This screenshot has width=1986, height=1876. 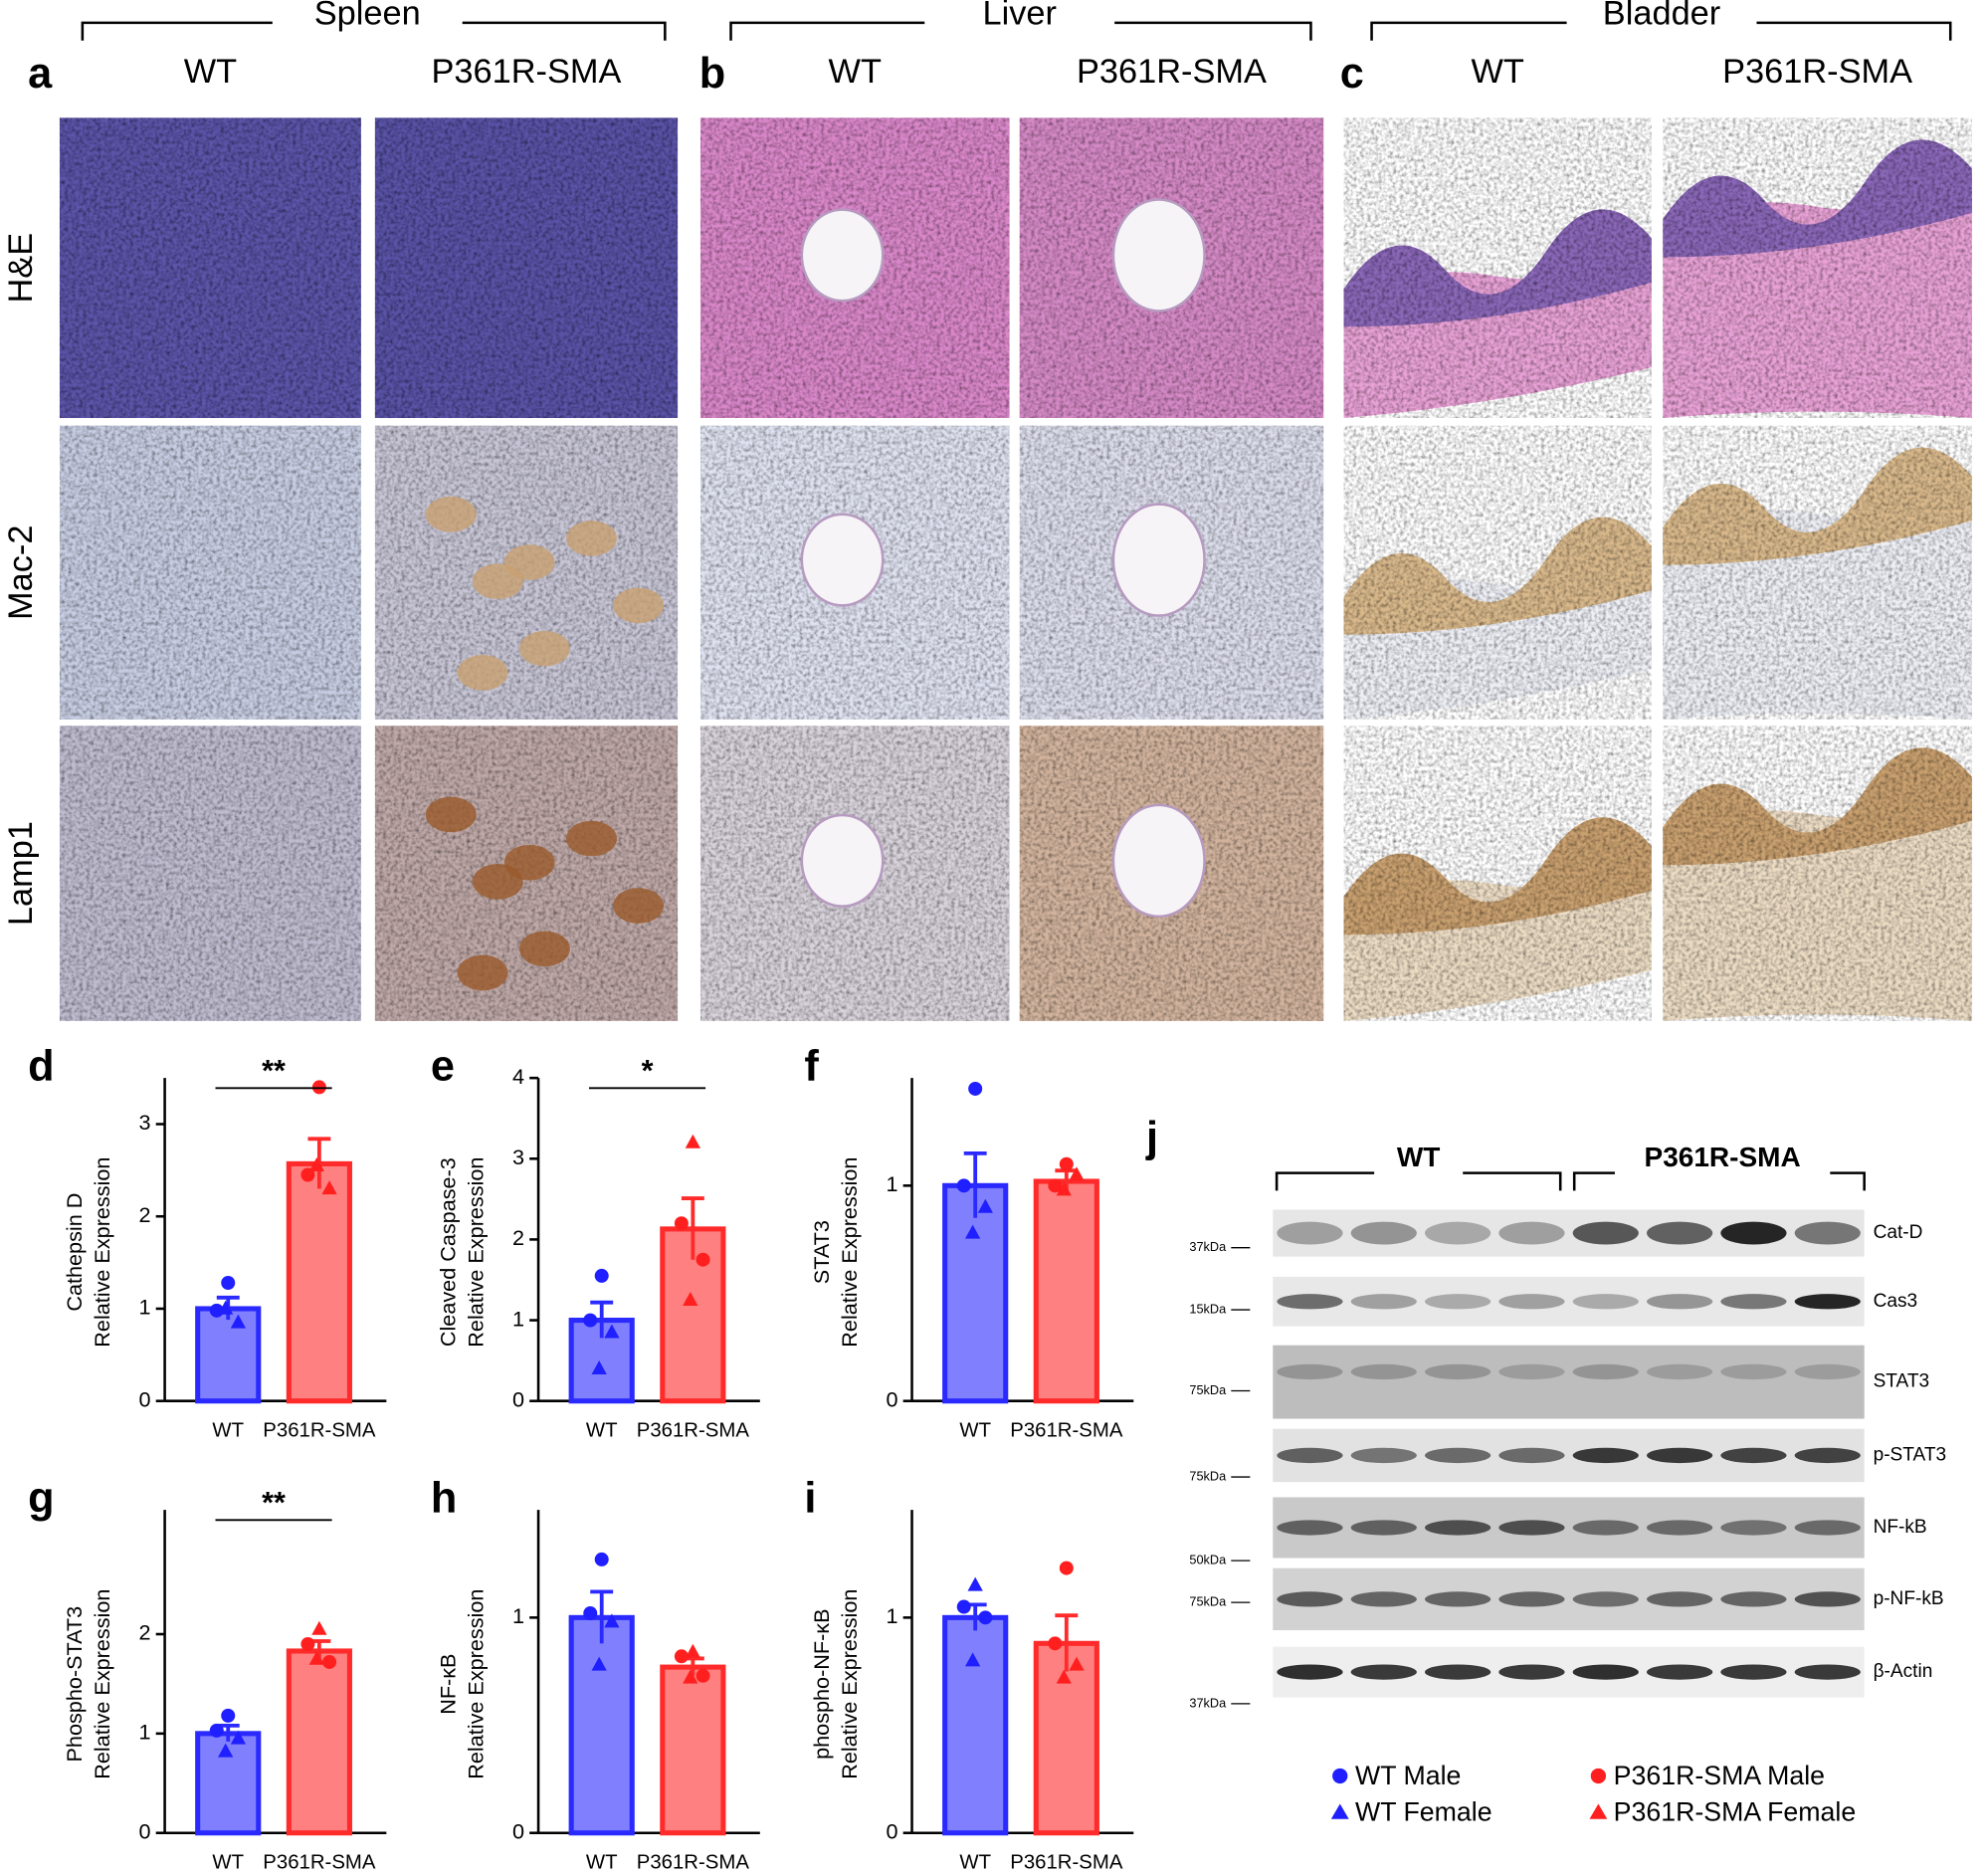 What do you see at coordinates (1208, 1308) in the screenshot?
I see `size-marker: 15kDa` at bounding box center [1208, 1308].